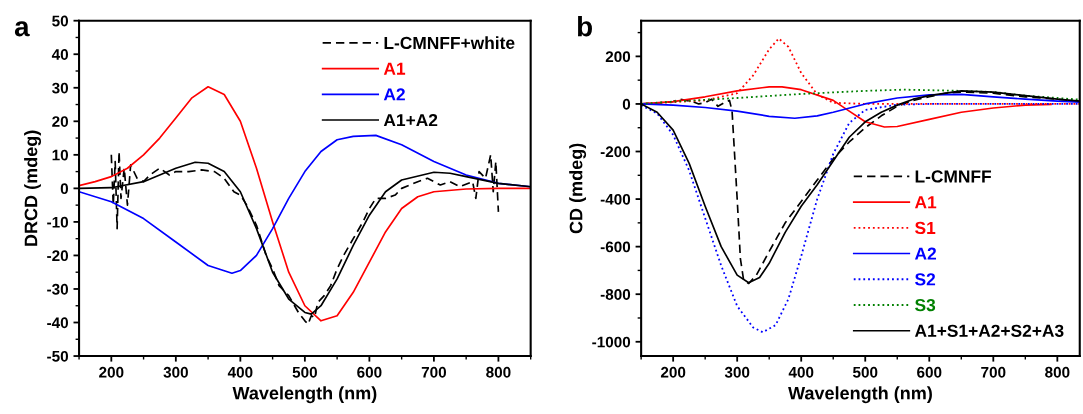  What do you see at coordinates (60, 54) in the screenshot?
I see `y-tick-label: 40` at bounding box center [60, 54].